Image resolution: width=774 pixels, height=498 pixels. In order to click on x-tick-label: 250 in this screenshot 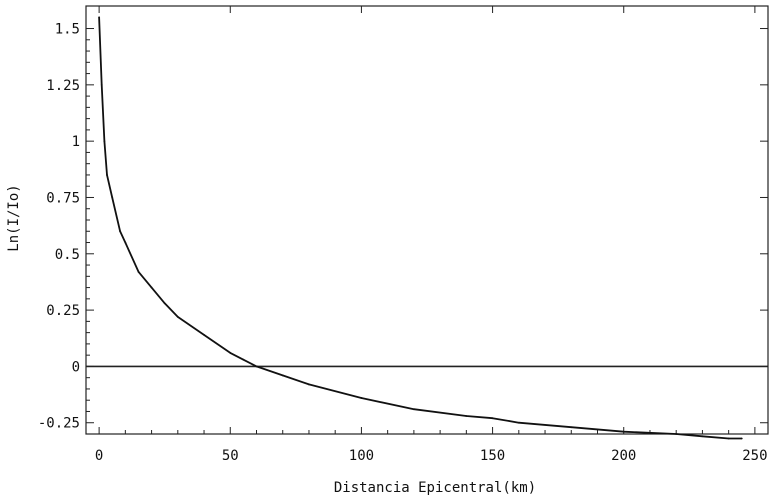, I will do `click(754, 456)`.